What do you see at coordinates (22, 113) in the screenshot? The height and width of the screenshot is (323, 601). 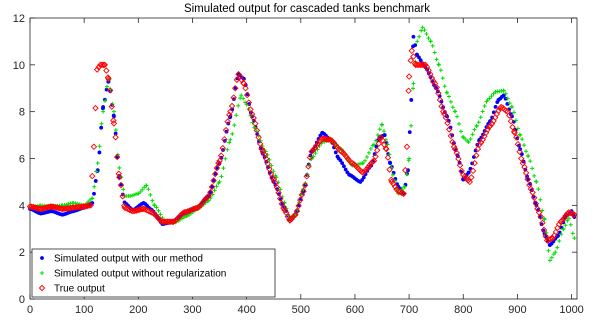 I see `y-tick-label: 8` at bounding box center [22, 113].